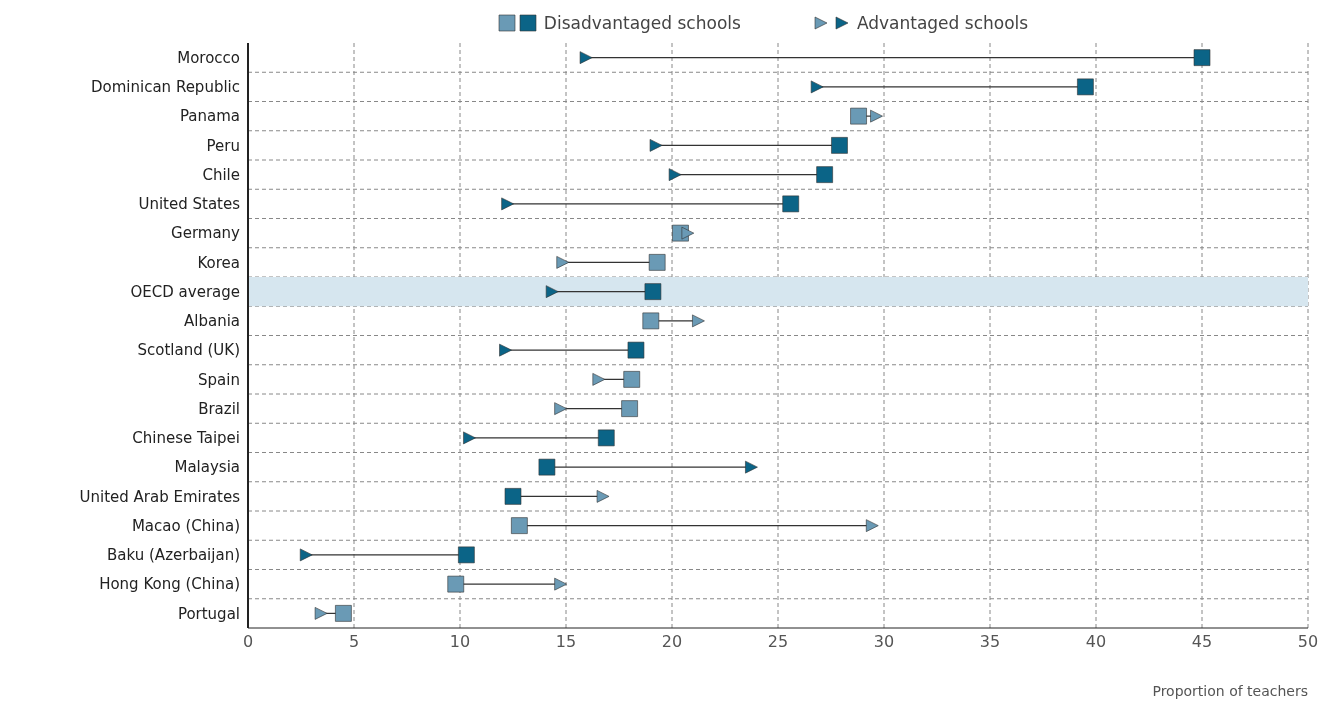 Image resolution: width=1320 pixels, height=719 pixels. What do you see at coordinates (778, 642) in the screenshot?
I see `x-tick-label: 25` at bounding box center [778, 642].